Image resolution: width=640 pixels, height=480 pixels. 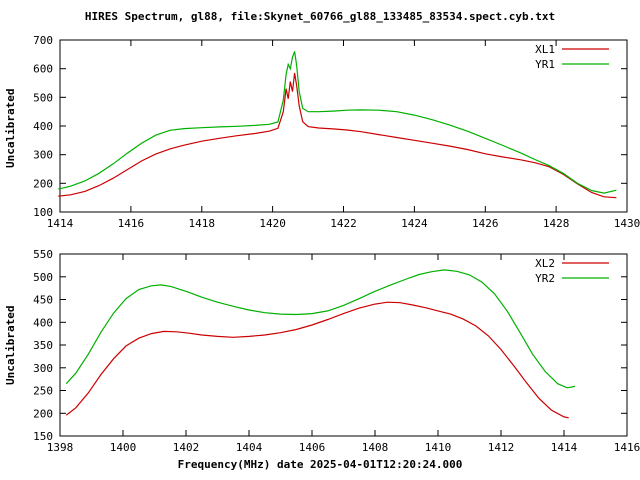 I want to click on svg-text: 1418, so click(x=202, y=223).